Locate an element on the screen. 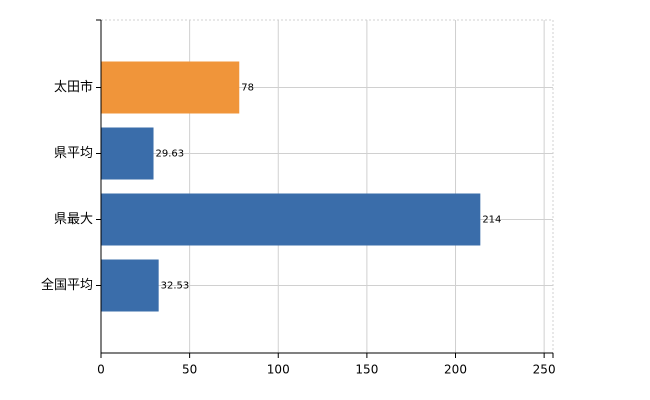  x-tick-label: 50 is located at coordinates (189, 370).